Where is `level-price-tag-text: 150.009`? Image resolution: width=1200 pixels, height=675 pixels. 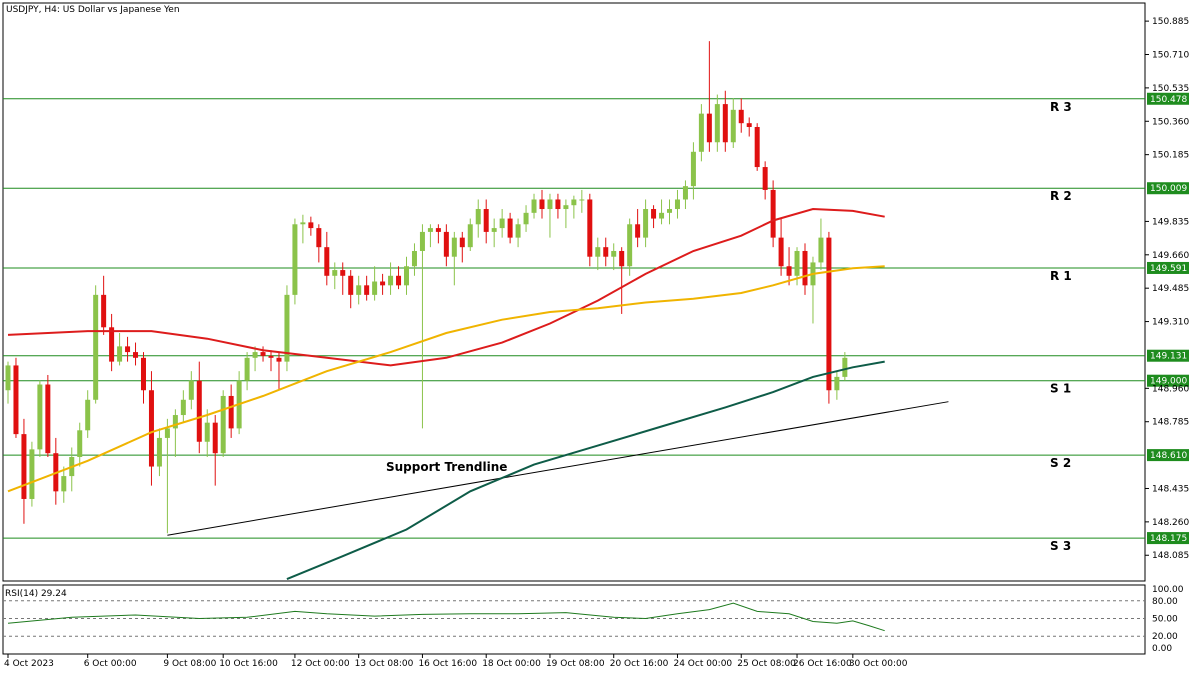
level-price-tag-text: 150.009 is located at coordinates (1168, 189).